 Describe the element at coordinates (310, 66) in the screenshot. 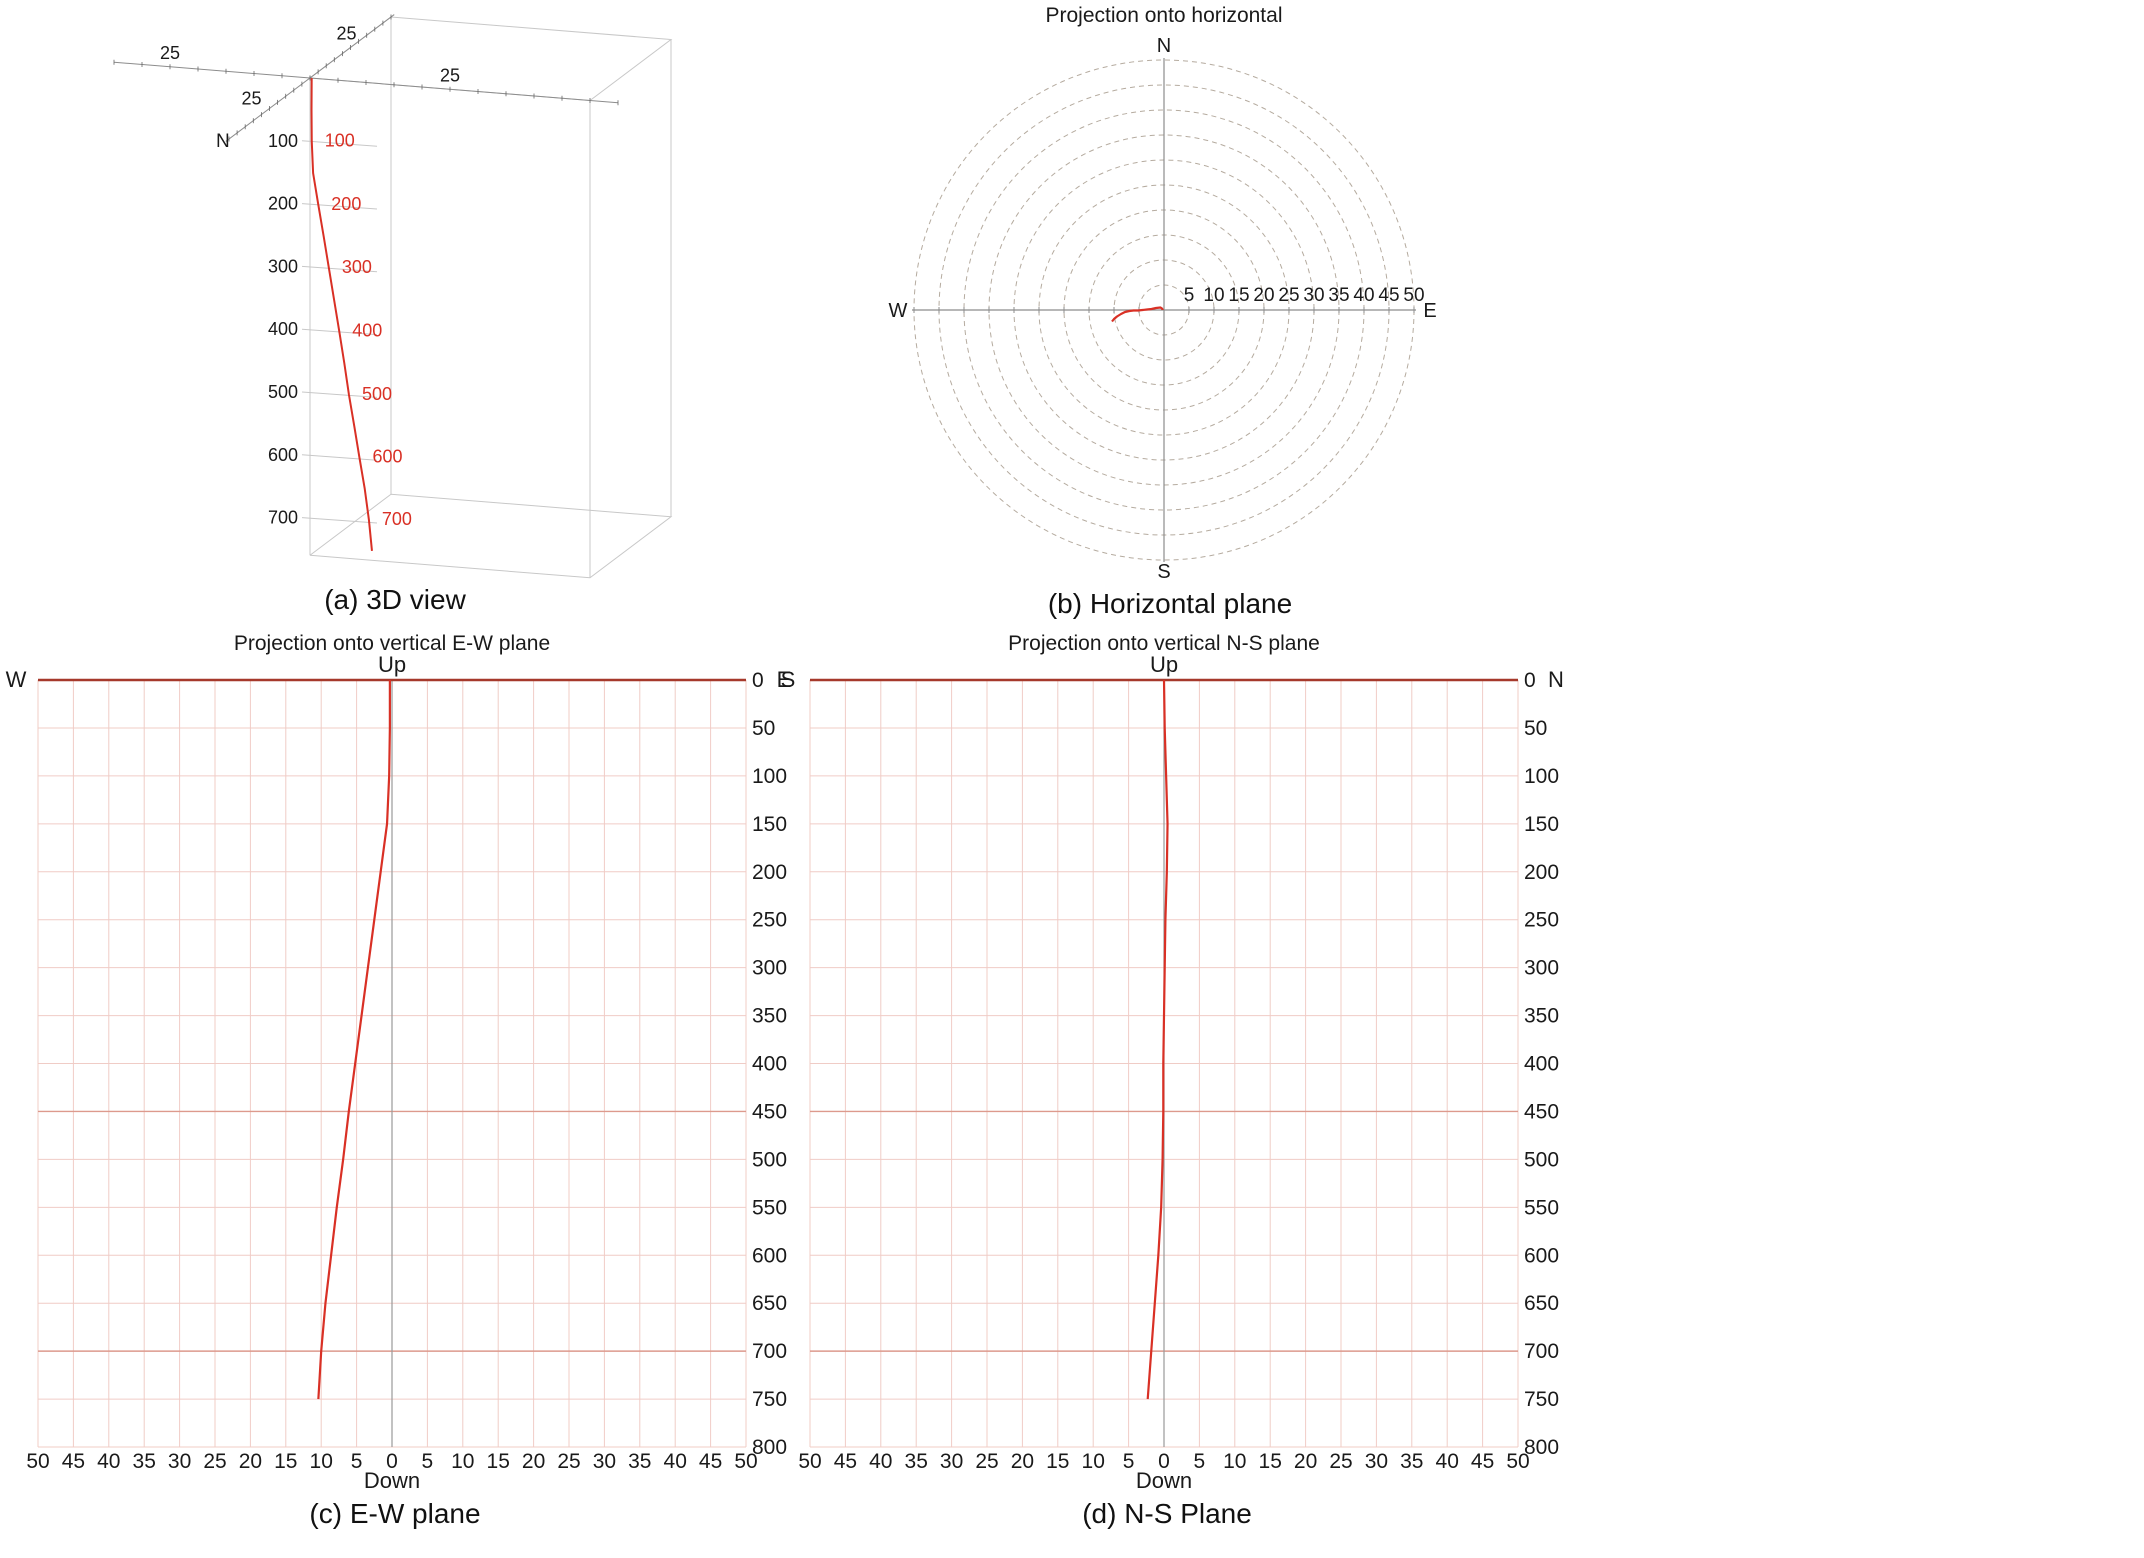

I see `axis-tick-labels: 25 25 25 25` at that location.